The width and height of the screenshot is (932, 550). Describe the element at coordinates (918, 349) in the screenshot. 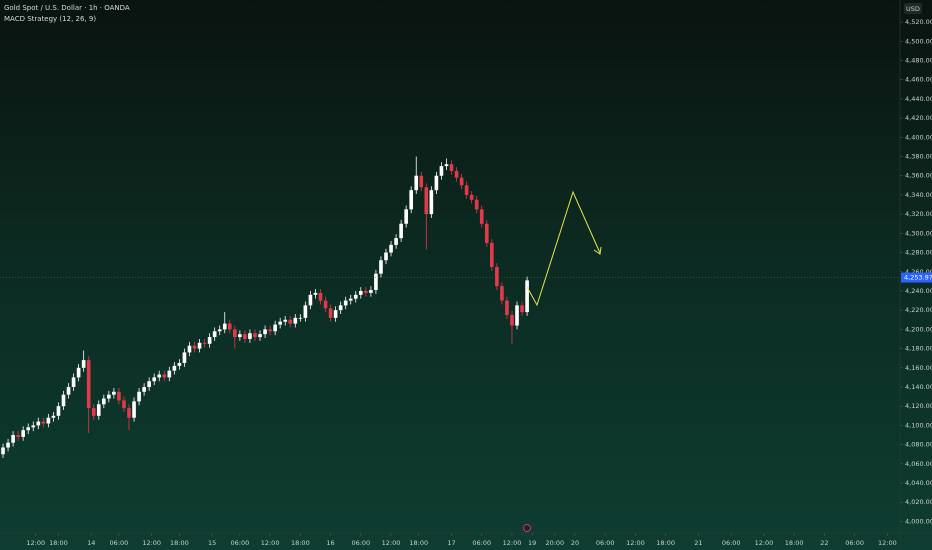

I see `y-tick-label: 4,180.000` at that location.